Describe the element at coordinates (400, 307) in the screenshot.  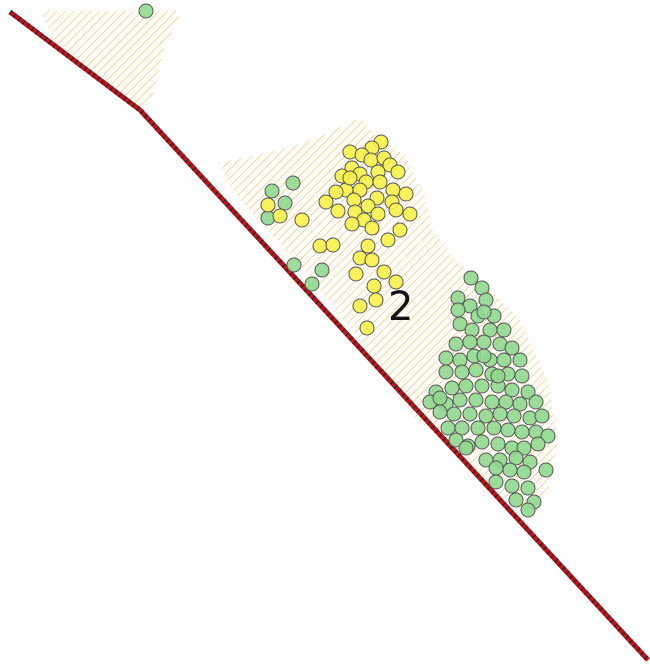
I see `zone-label: 2` at that location.